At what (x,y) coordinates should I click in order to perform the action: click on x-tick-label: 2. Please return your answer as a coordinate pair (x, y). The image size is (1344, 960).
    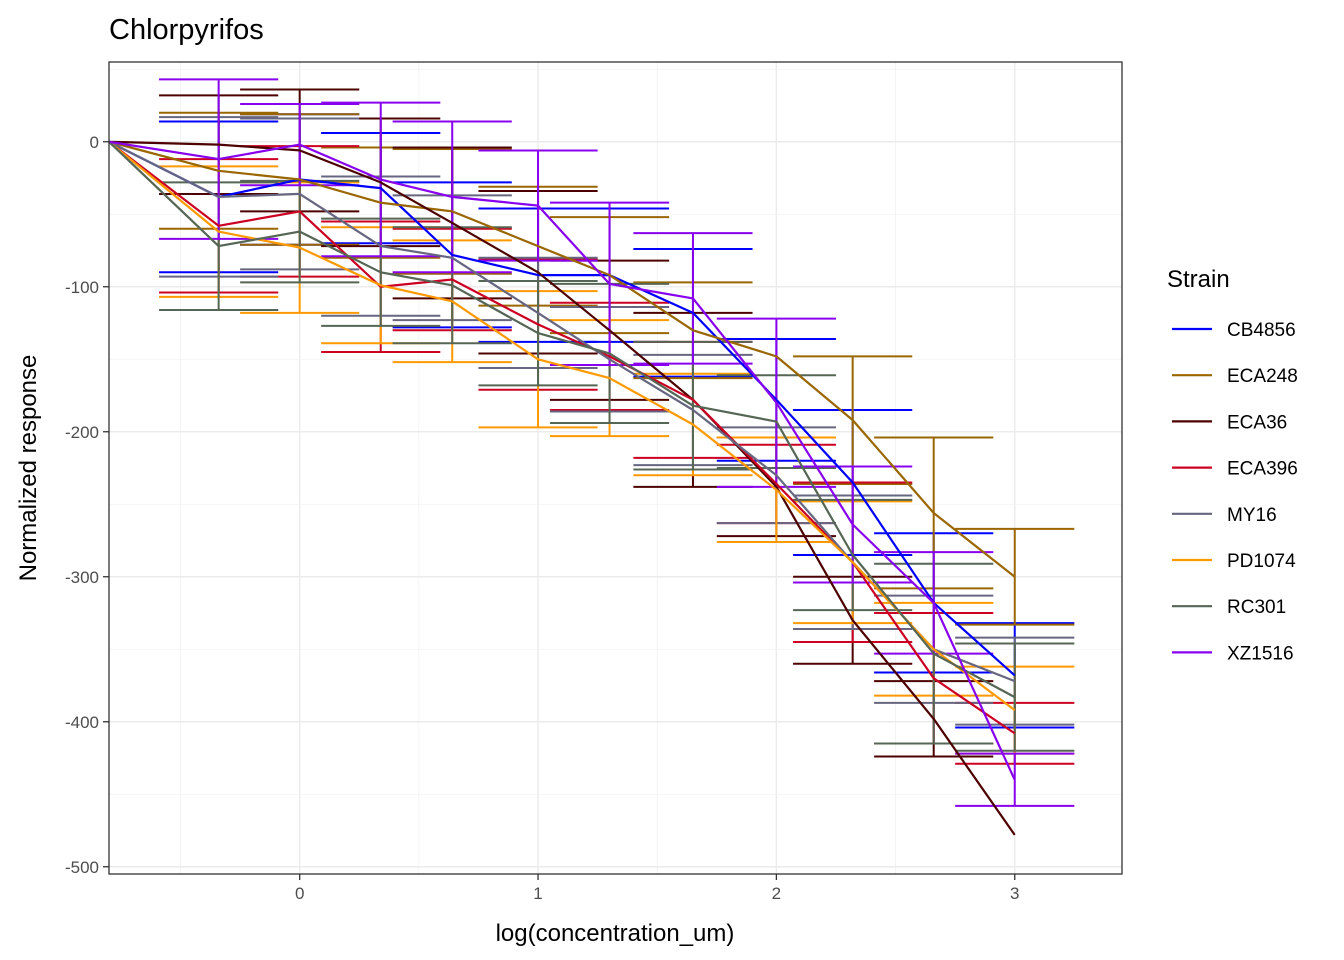
    Looking at the image, I should click on (776, 893).